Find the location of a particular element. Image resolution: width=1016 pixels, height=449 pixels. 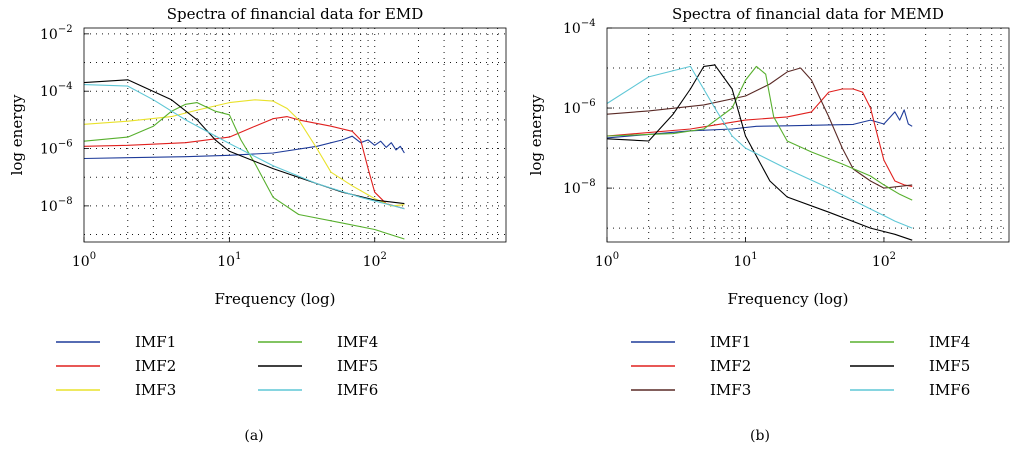

chart-title: Spectra of financial data for MEMD is located at coordinates (808, 14).